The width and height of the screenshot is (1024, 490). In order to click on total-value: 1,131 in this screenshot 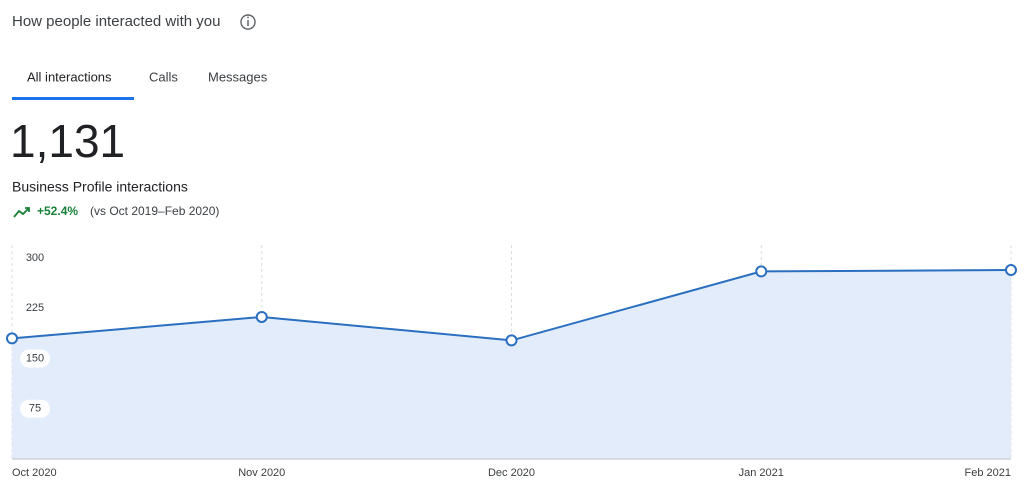, I will do `click(67, 141)`.